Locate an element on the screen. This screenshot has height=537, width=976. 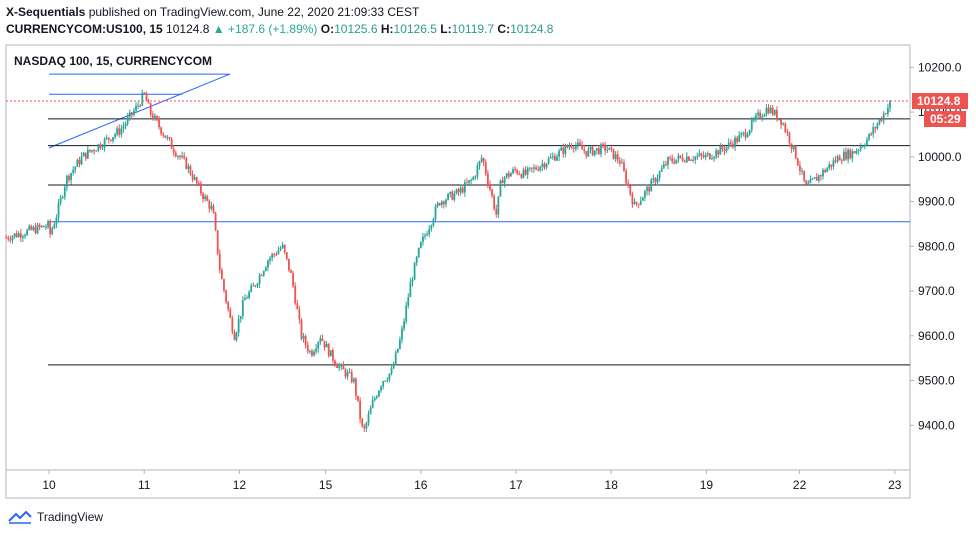
symbol-label: CURRENCYCOM:US100, 15 is located at coordinates (84, 29).